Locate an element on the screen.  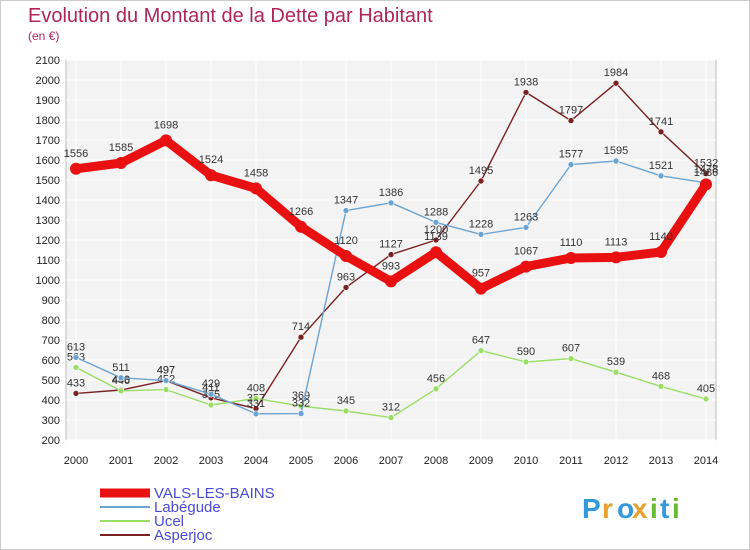
data-label: 1524 is located at coordinates (211, 160).